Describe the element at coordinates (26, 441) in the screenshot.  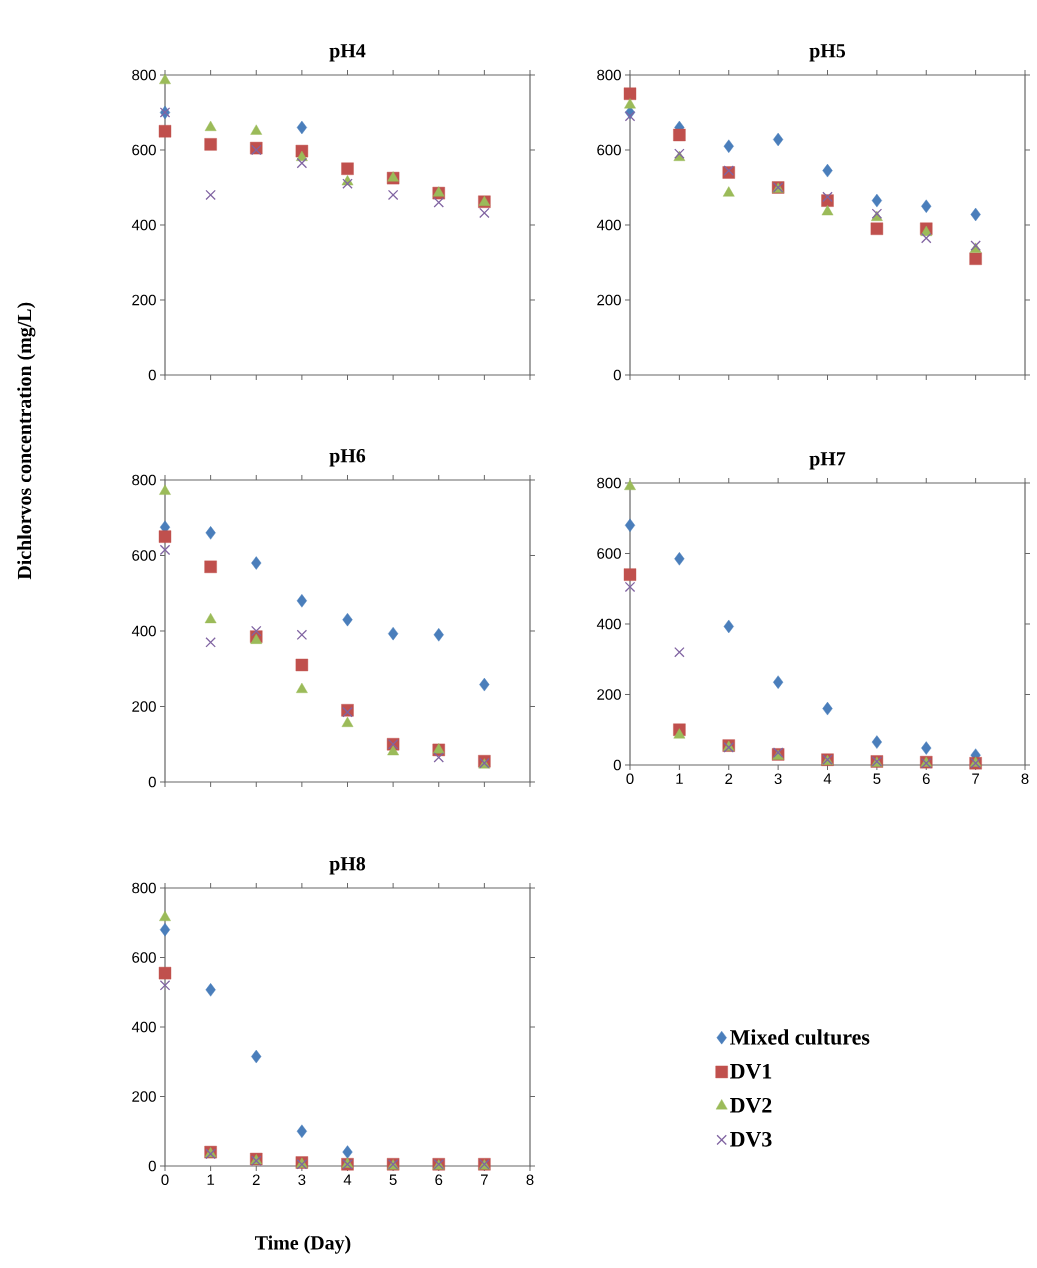
I see `y-axis-title: Dichlorvos concentration (mg/L)` at that location.